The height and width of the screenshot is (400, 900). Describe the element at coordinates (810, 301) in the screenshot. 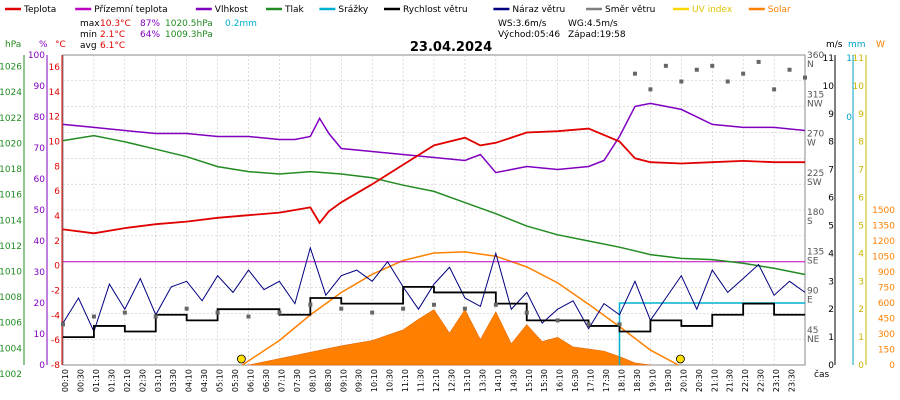

I see `axis-dir-tick: E` at that location.